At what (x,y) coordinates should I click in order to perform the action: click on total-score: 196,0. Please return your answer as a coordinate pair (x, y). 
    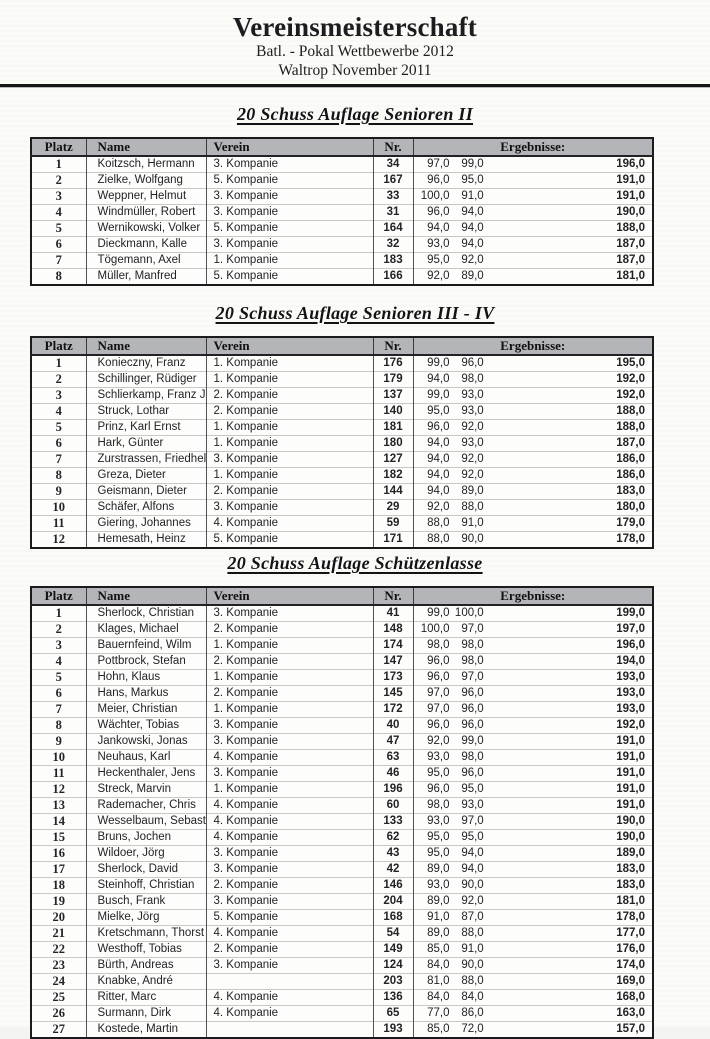
    Looking at the image, I should click on (630, 645).